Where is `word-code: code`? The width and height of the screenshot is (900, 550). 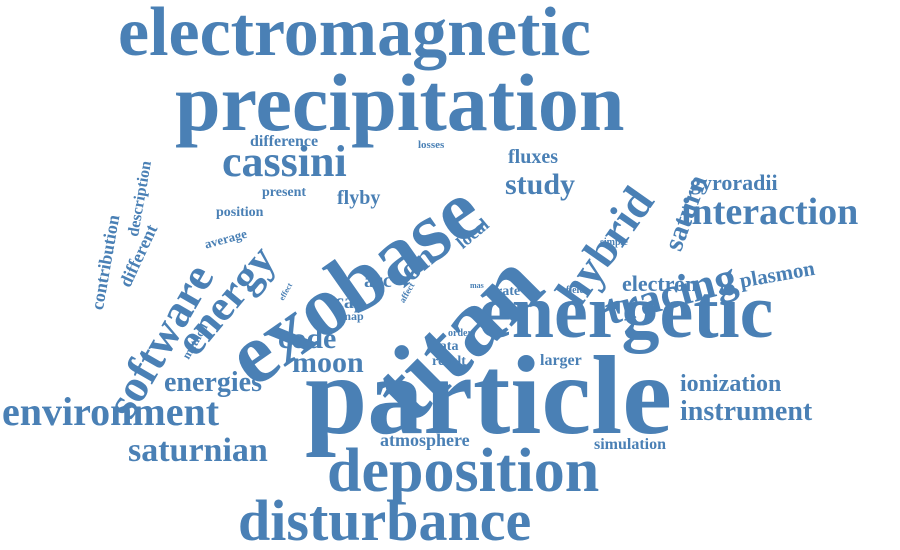 word-code: code is located at coordinates (307, 338).